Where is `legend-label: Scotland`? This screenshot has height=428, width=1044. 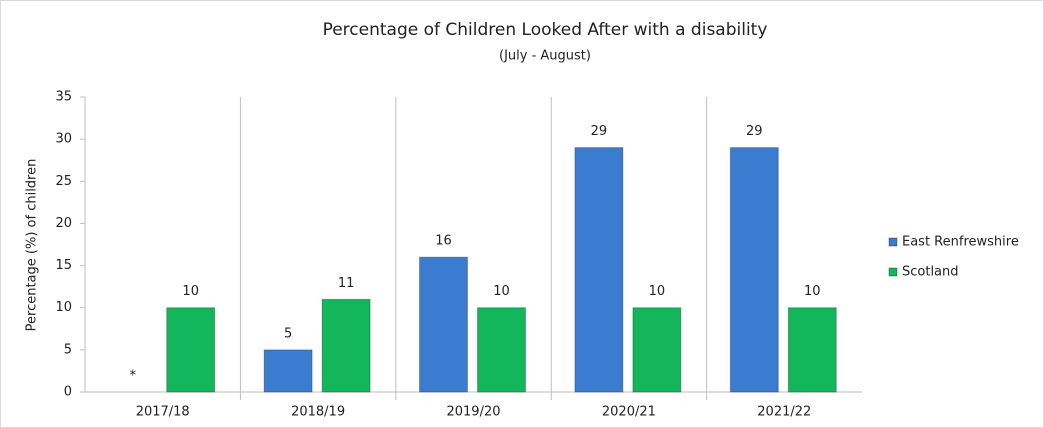 legend-label: Scotland is located at coordinates (930, 272).